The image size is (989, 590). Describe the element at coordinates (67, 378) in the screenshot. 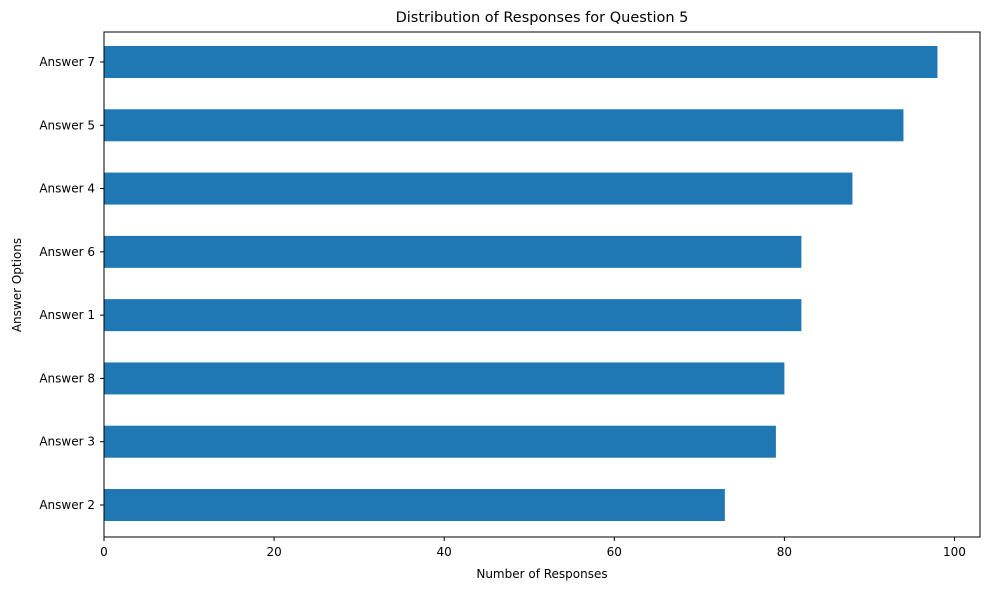

I see `y-tick-label: Answer 8` at that location.